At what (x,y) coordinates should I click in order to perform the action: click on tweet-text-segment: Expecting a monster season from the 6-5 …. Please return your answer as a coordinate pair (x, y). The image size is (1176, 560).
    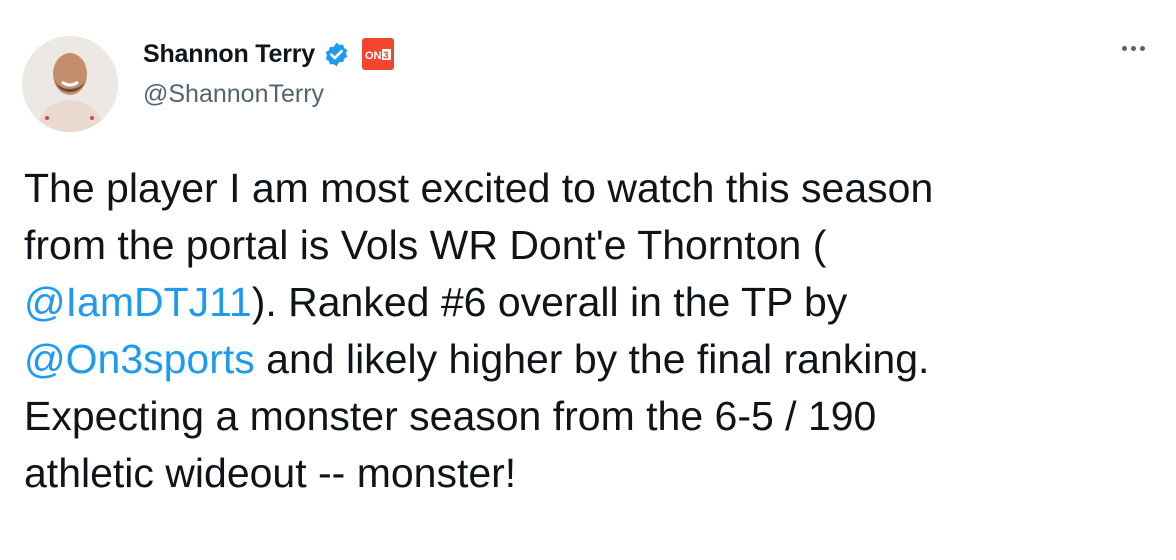
    Looking at the image, I should click on (450, 416).